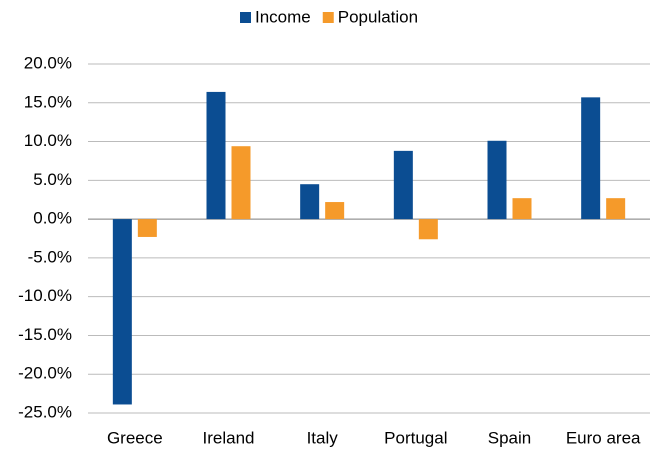 The image size is (653, 450). What do you see at coordinates (378, 16) in the screenshot?
I see `legend-label: Population` at bounding box center [378, 16].